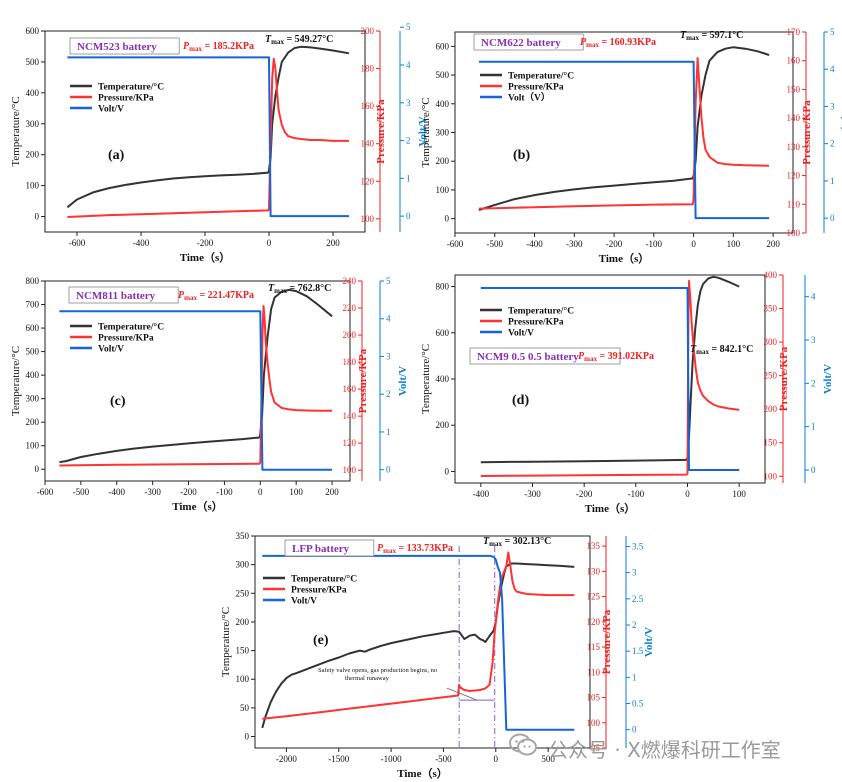 The width and height of the screenshot is (842, 782). I want to click on battery-title: NCM622 battery, so click(521, 43).